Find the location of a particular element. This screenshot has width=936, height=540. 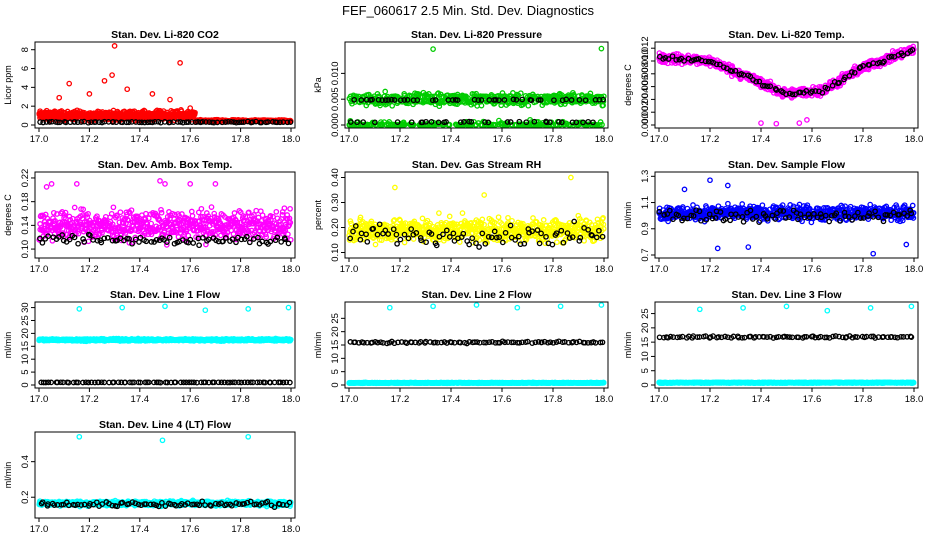

points is located at coordinates (165, 213).